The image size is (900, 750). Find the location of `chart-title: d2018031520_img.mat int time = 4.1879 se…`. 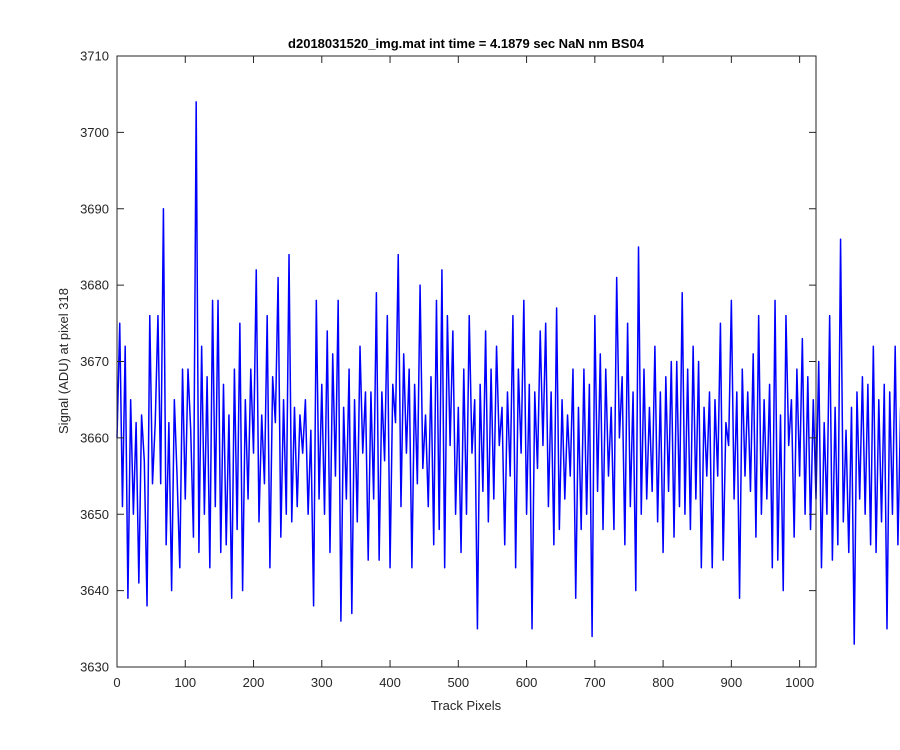

chart-title: d2018031520_img.mat int time = 4.1879 se… is located at coordinates (466, 43).